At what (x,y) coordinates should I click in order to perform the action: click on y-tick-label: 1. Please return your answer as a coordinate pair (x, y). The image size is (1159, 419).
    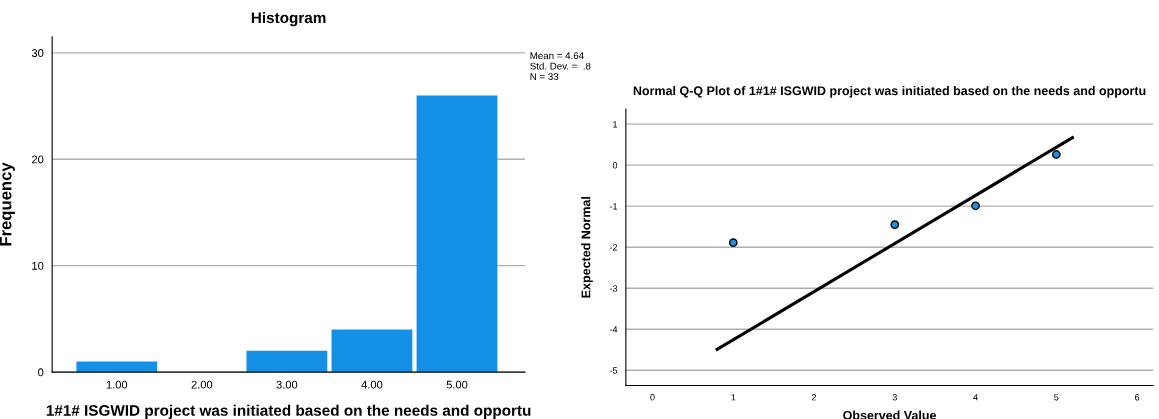
    Looking at the image, I should click on (615, 124).